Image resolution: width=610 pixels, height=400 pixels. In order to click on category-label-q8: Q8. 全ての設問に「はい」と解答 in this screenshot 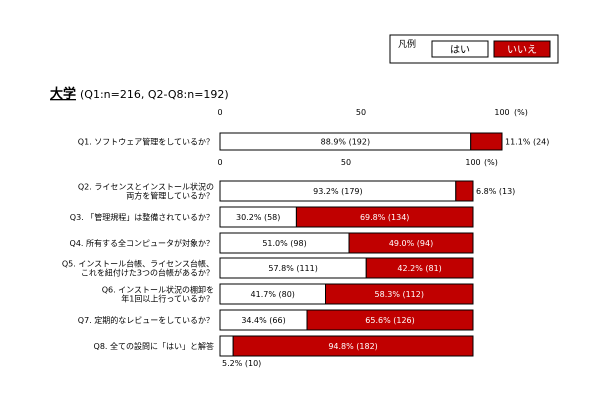, I will do `click(154, 346)`.